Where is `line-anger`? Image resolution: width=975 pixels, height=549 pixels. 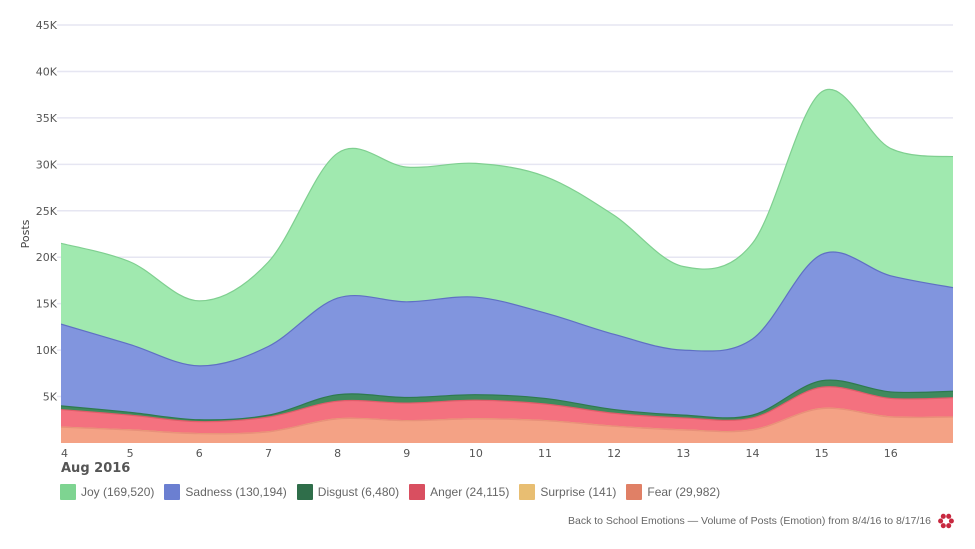 line-anger is located at coordinates (507, 404).